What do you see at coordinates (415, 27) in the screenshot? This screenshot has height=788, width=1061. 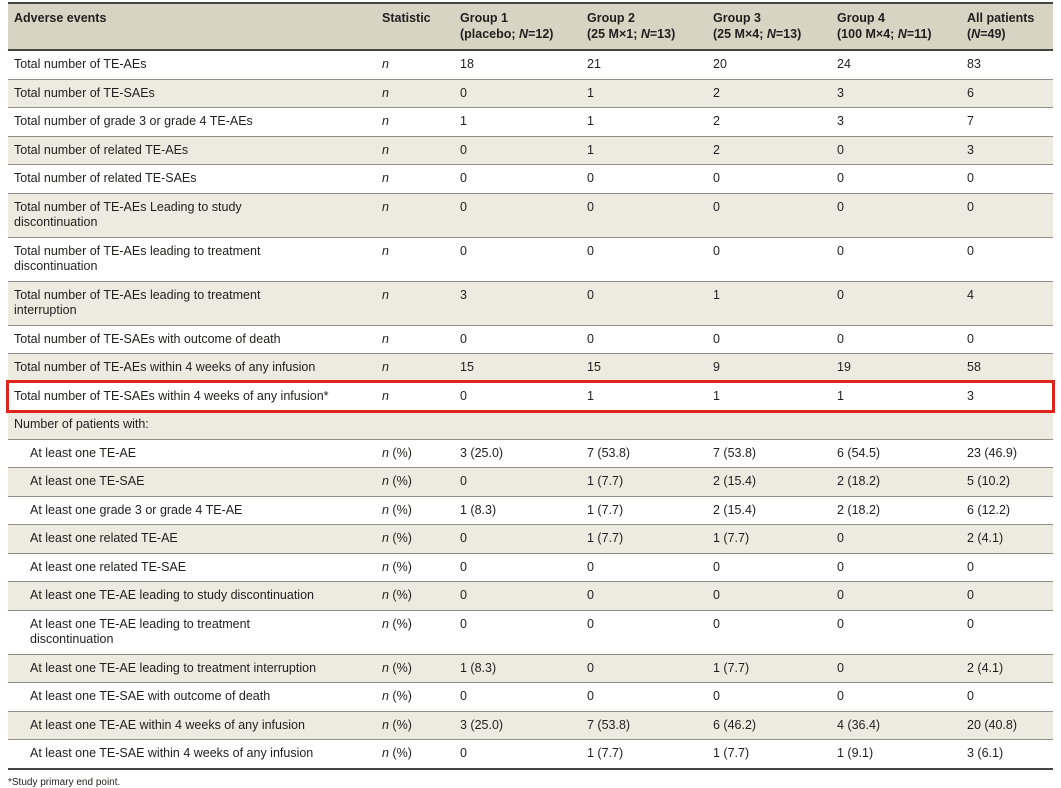 I see `col-header-statistic: Statistic` at bounding box center [415, 27].